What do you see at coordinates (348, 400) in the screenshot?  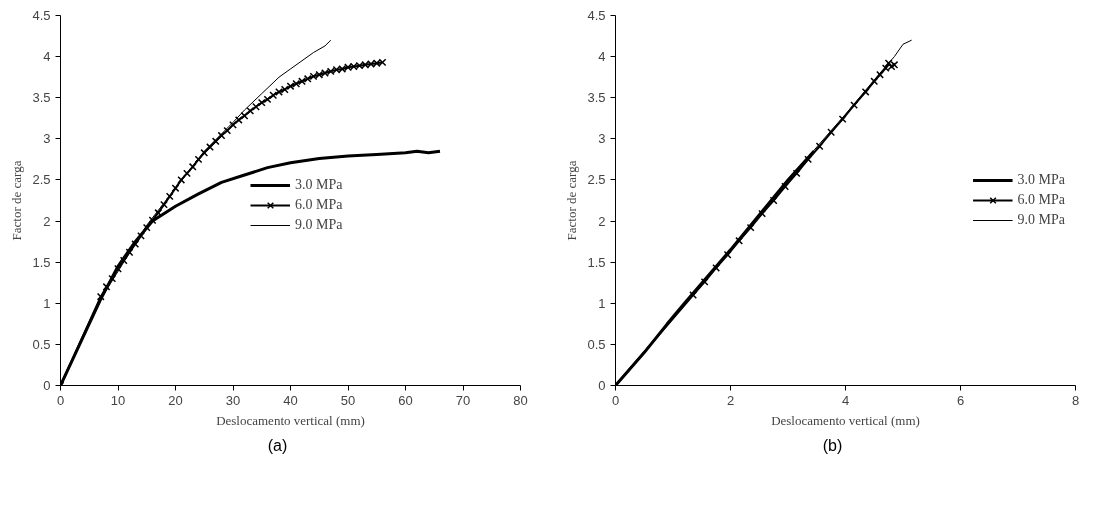 I see `x-tick-label: 50` at bounding box center [348, 400].